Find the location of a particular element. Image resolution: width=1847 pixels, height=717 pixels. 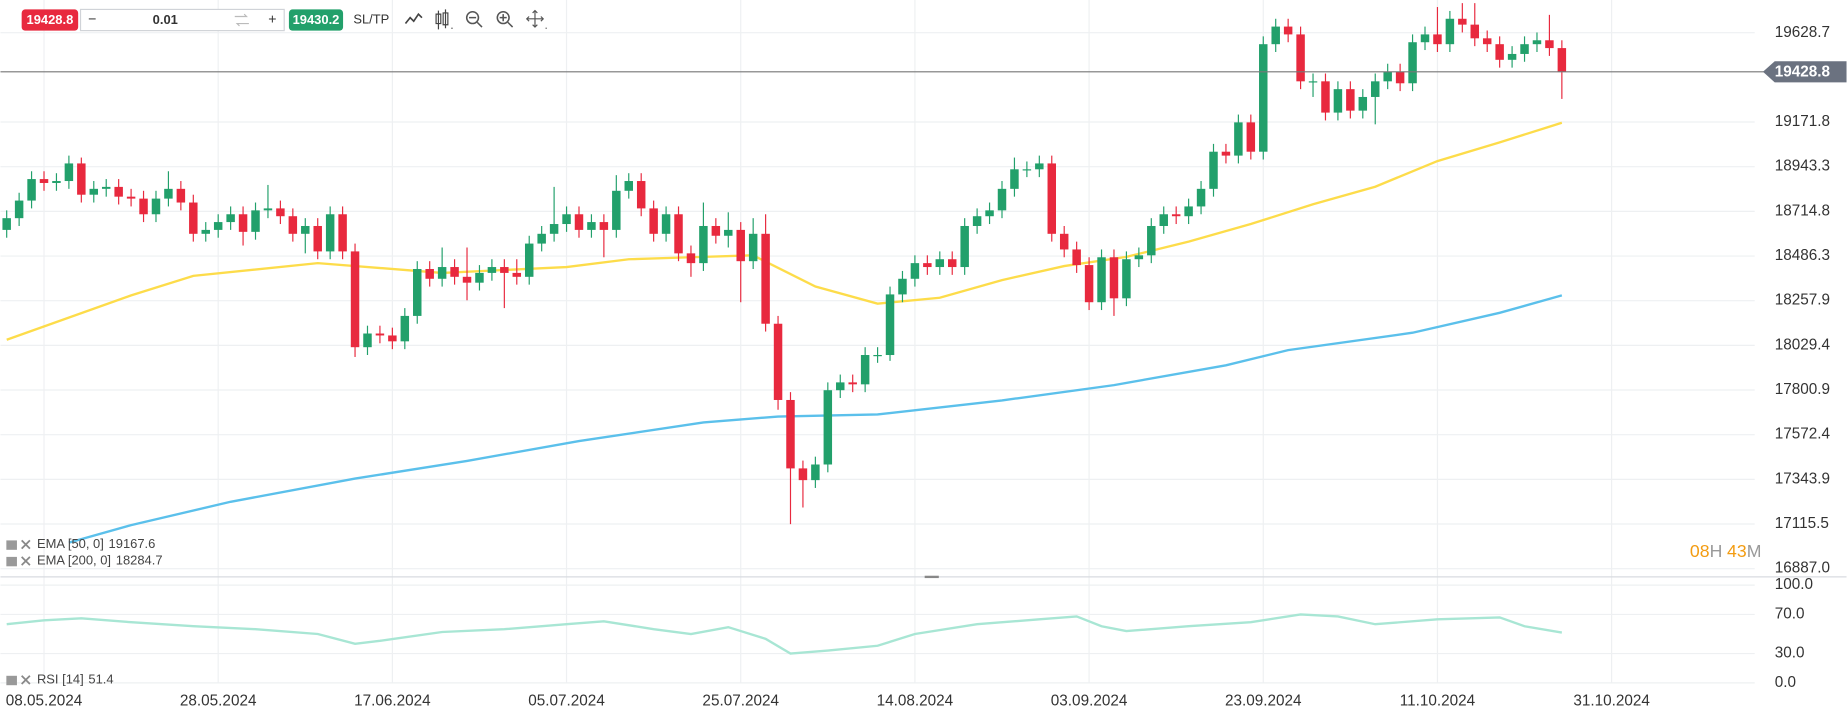

x-tick-label: 25.07.2024 is located at coordinates (740, 701).